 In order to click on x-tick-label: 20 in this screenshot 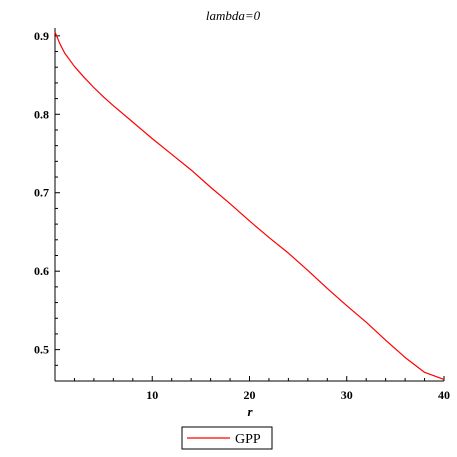, I will do `click(250, 395)`.